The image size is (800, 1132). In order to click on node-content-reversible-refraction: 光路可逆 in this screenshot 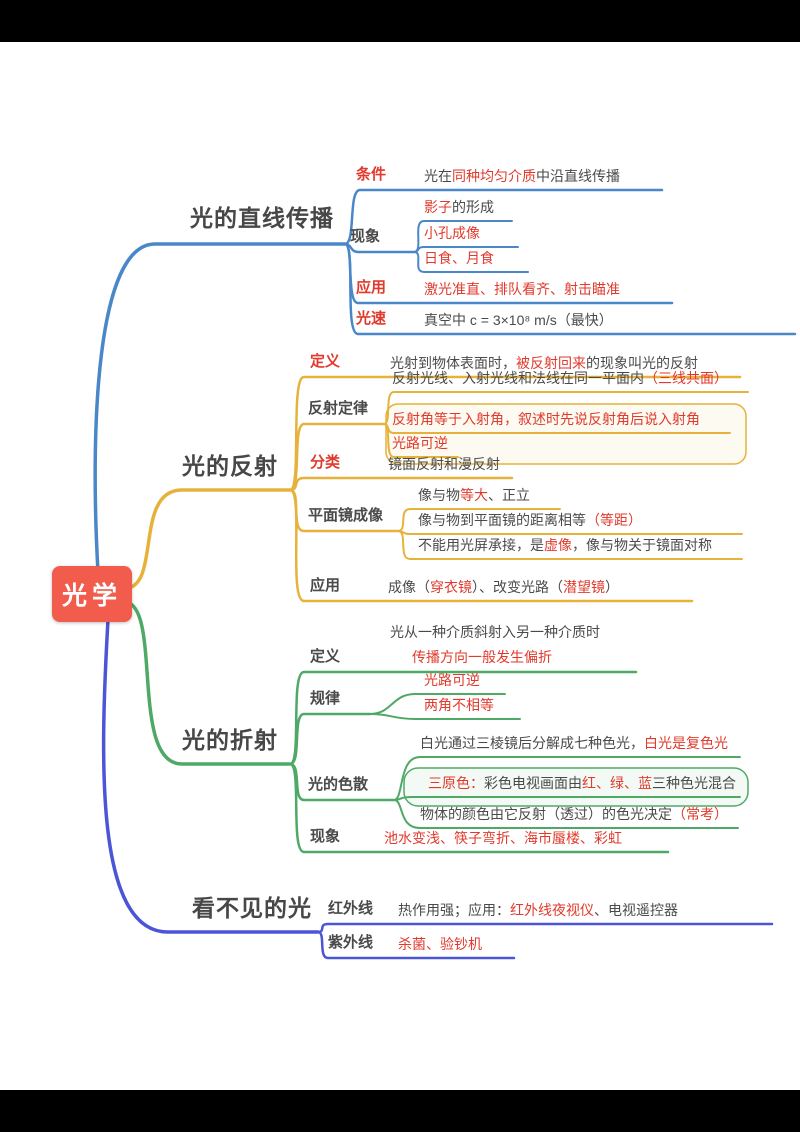, I will do `click(452, 680)`.